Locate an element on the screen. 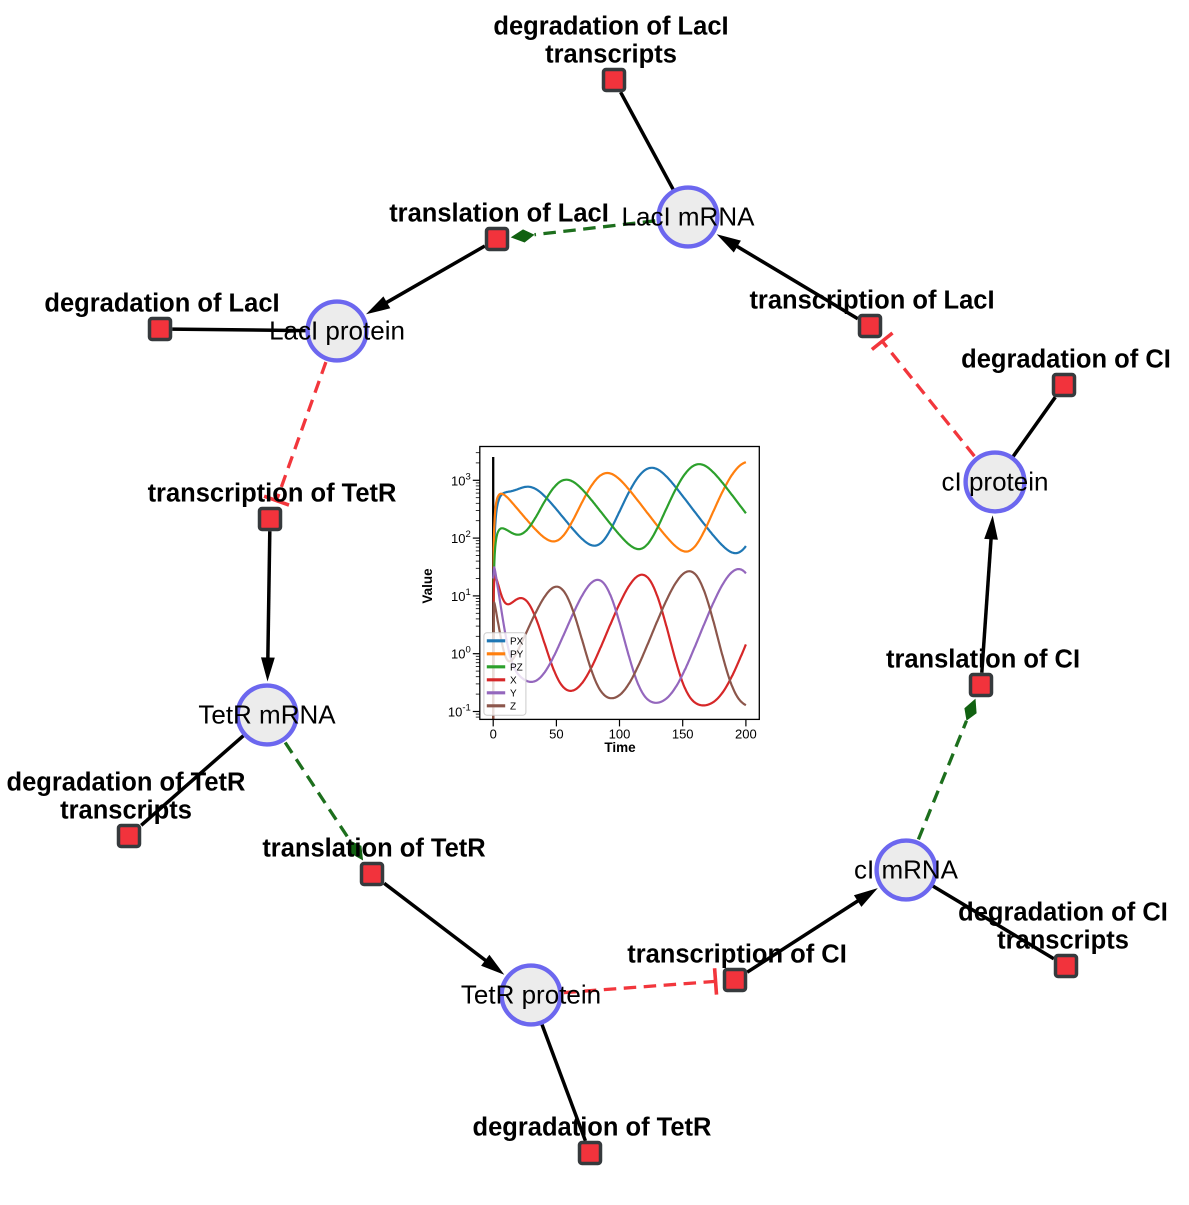 The image size is (1189, 1205). svg-text: PX is located at coordinates (517, 641).